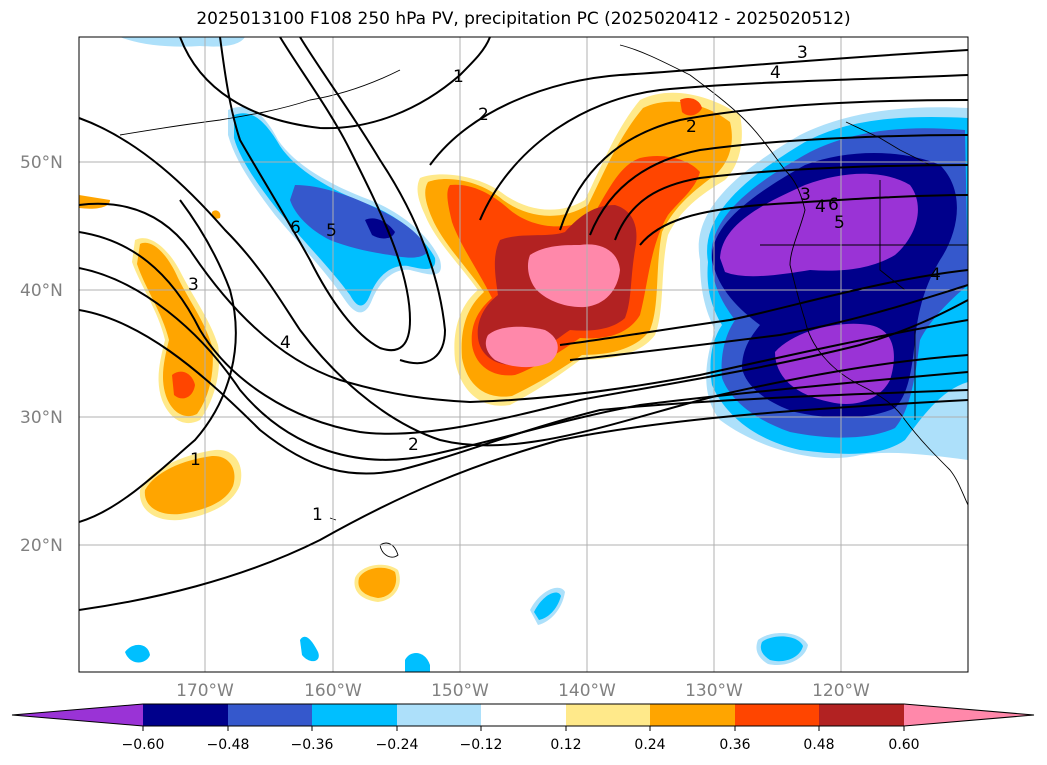  Describe the element at coordinates (41, 291) in the screenshot. I see `lat-label-40n: 40°N` at that location.